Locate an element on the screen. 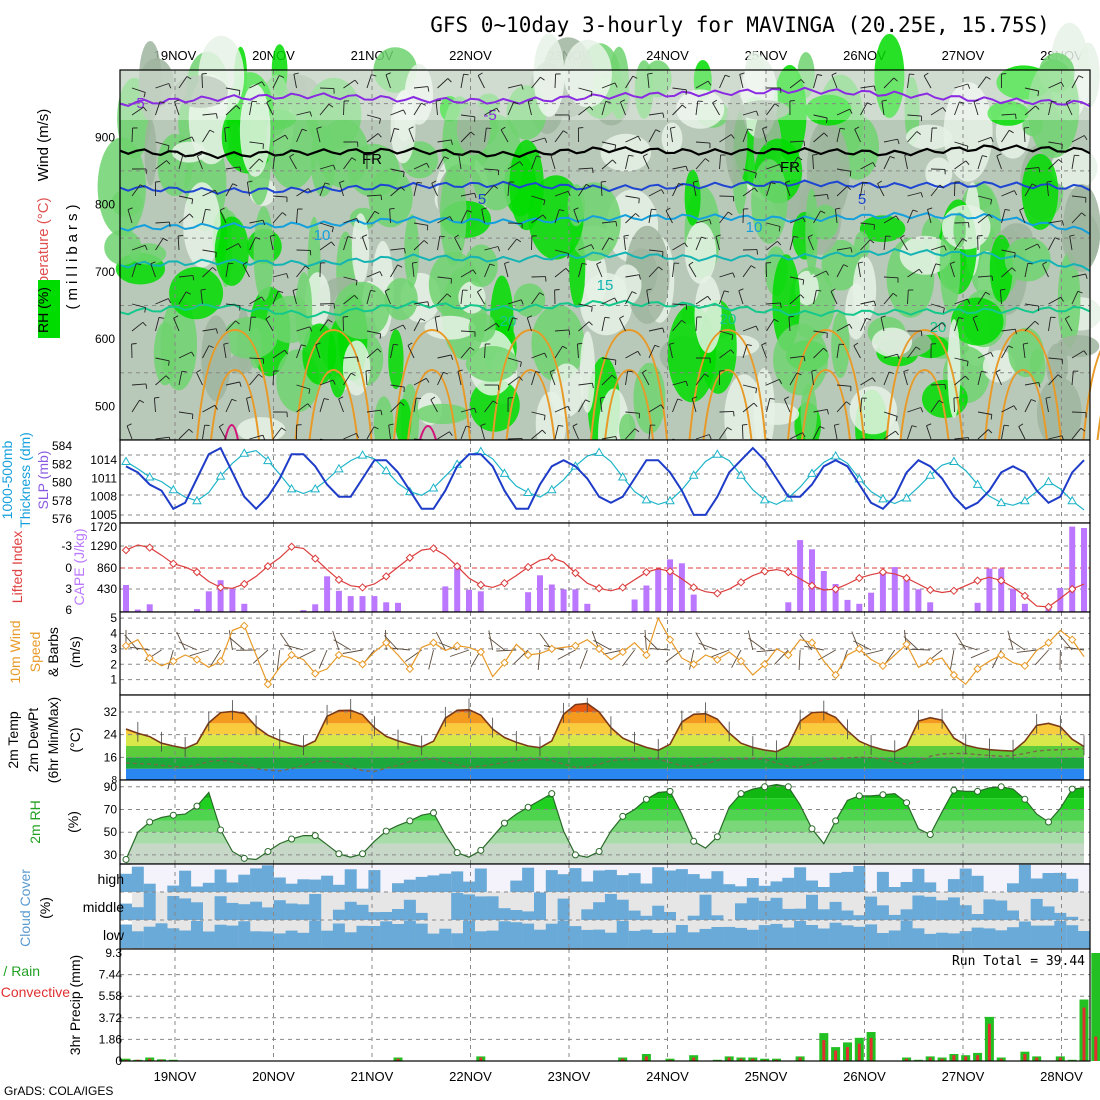 The width and height of the screenshot is (1100, 1100). lifted-label: Lifted Index is located at coordinates (17, 567).